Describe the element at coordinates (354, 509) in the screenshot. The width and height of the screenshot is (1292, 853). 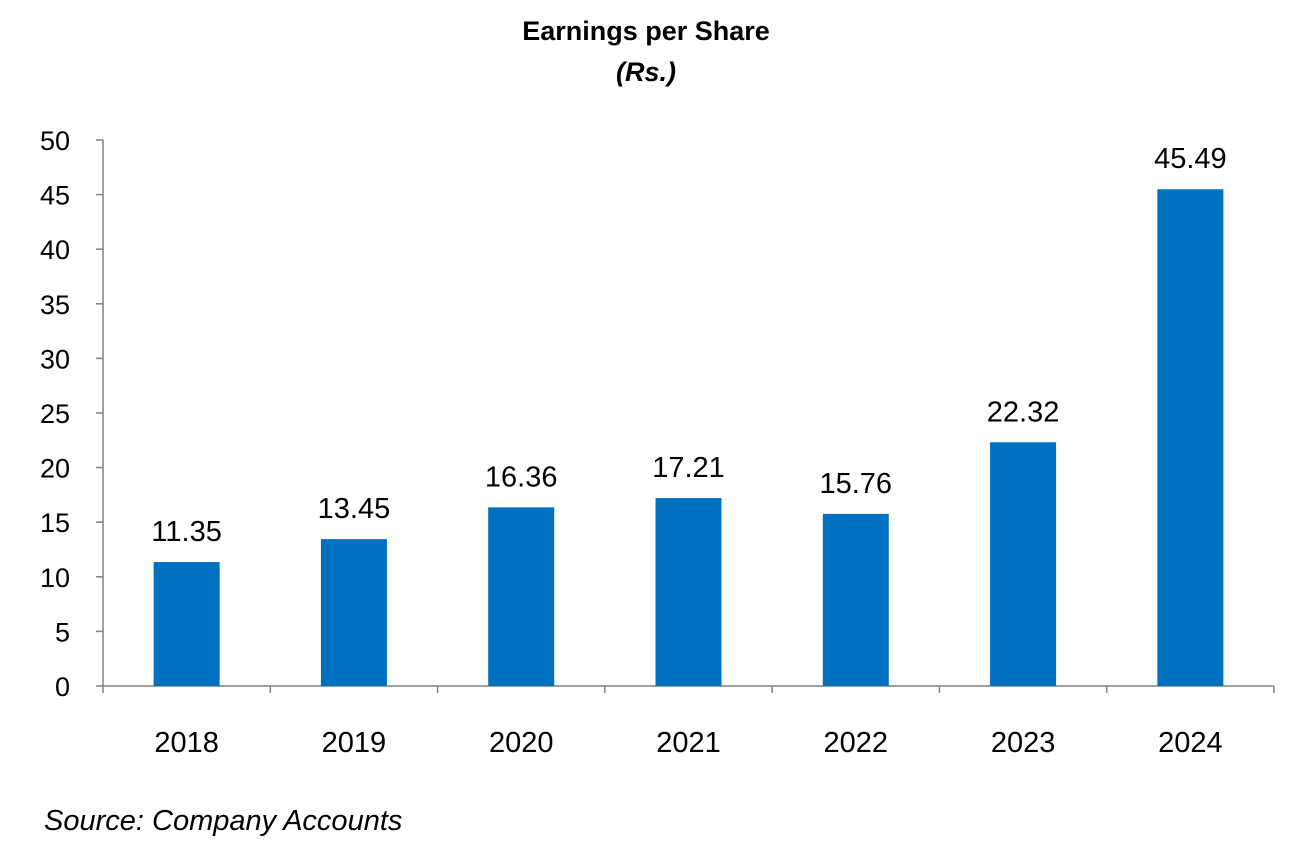
I see `data-label: 13.45` at that location.